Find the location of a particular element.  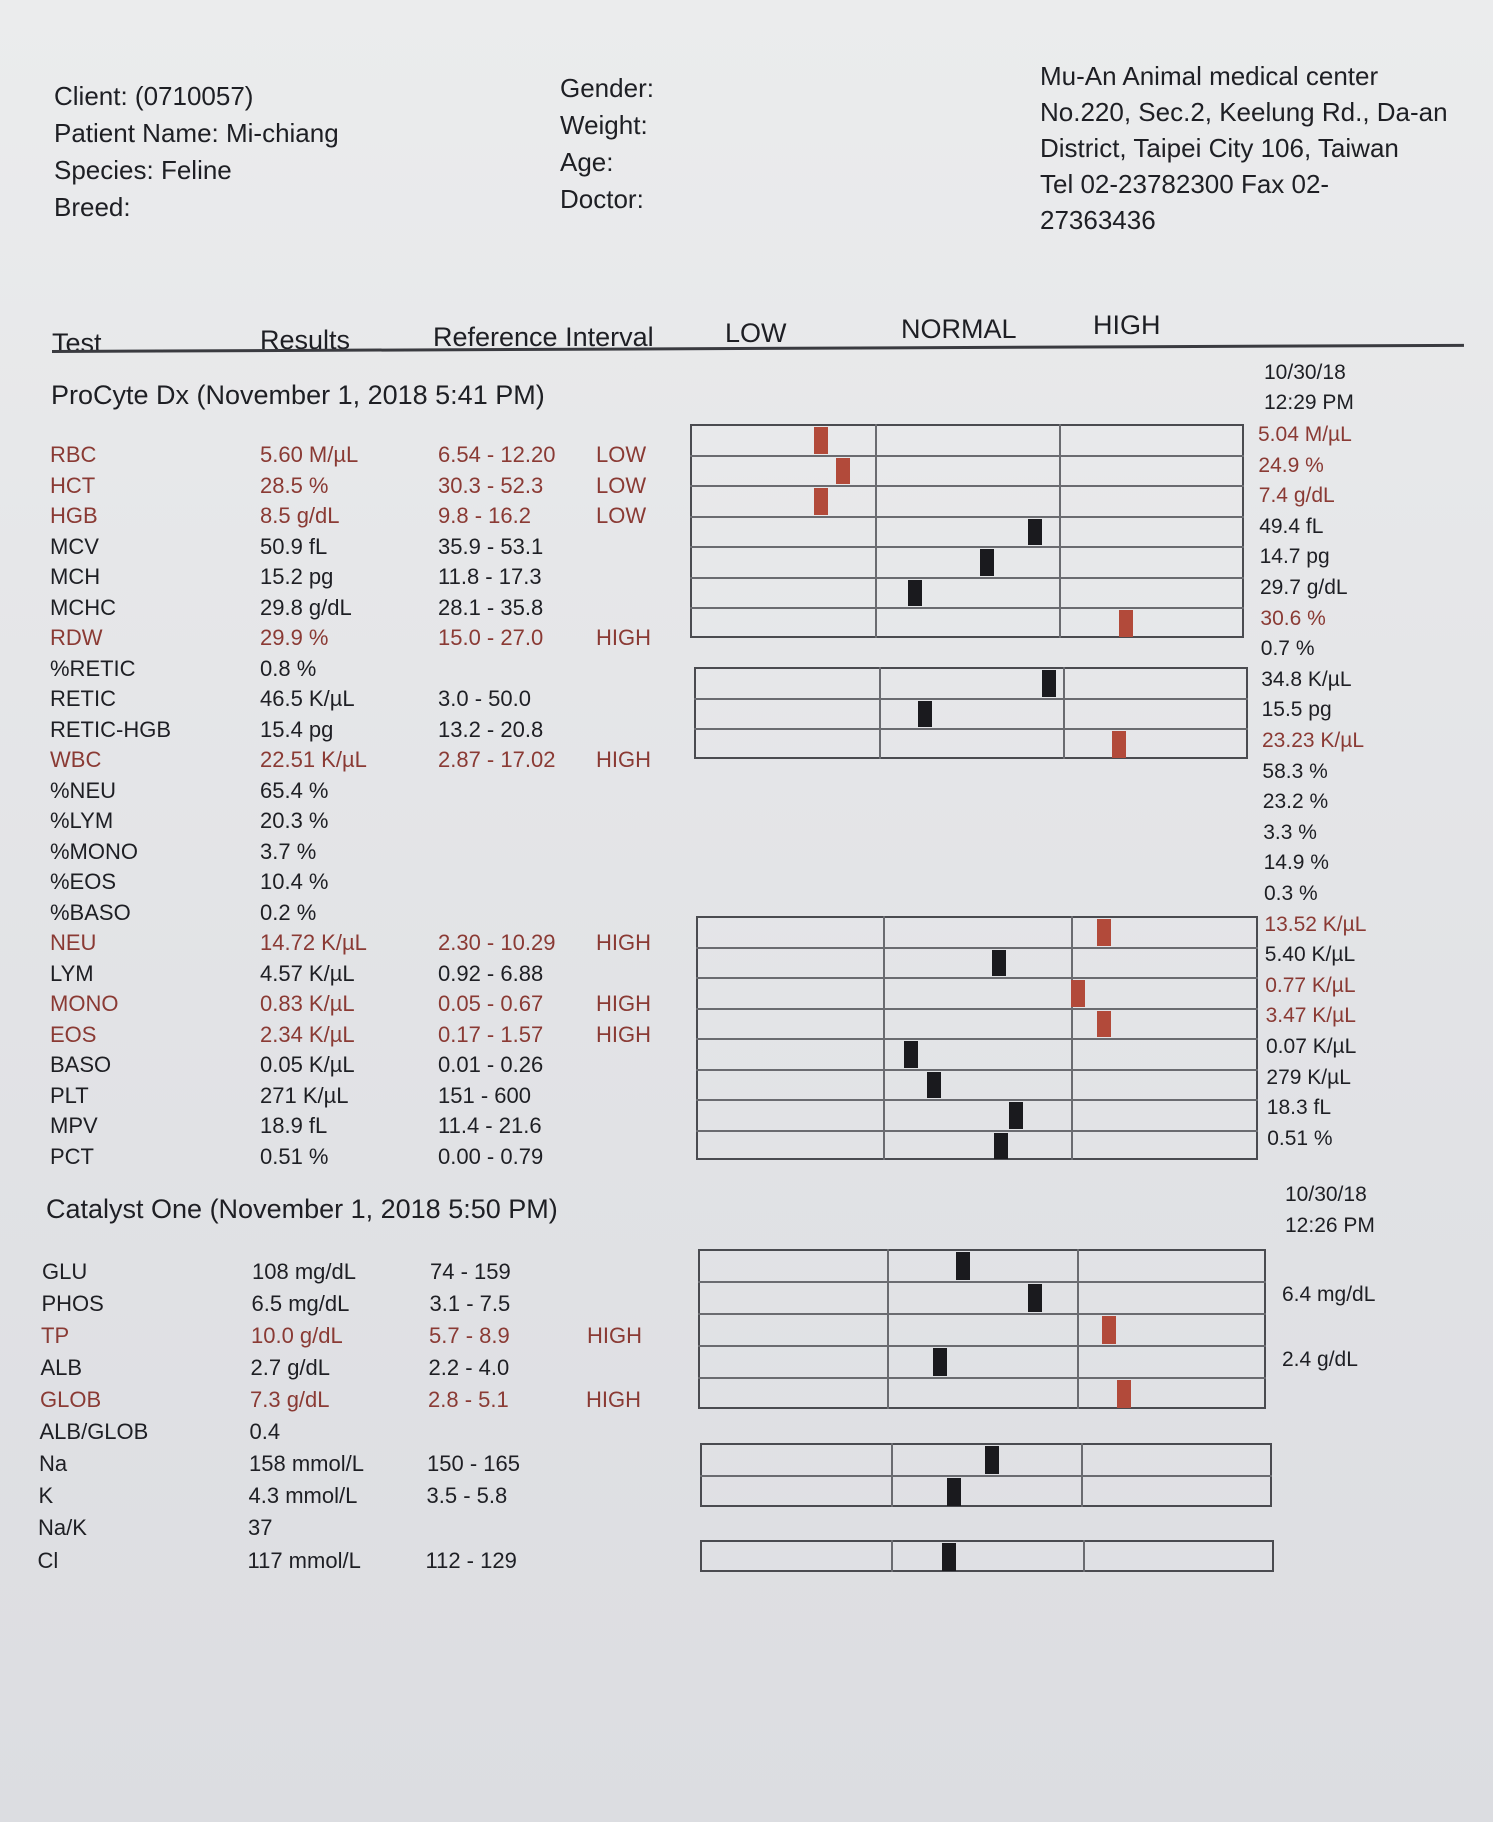

test-result: 15.2 pg is located at coordinates (297, 576).